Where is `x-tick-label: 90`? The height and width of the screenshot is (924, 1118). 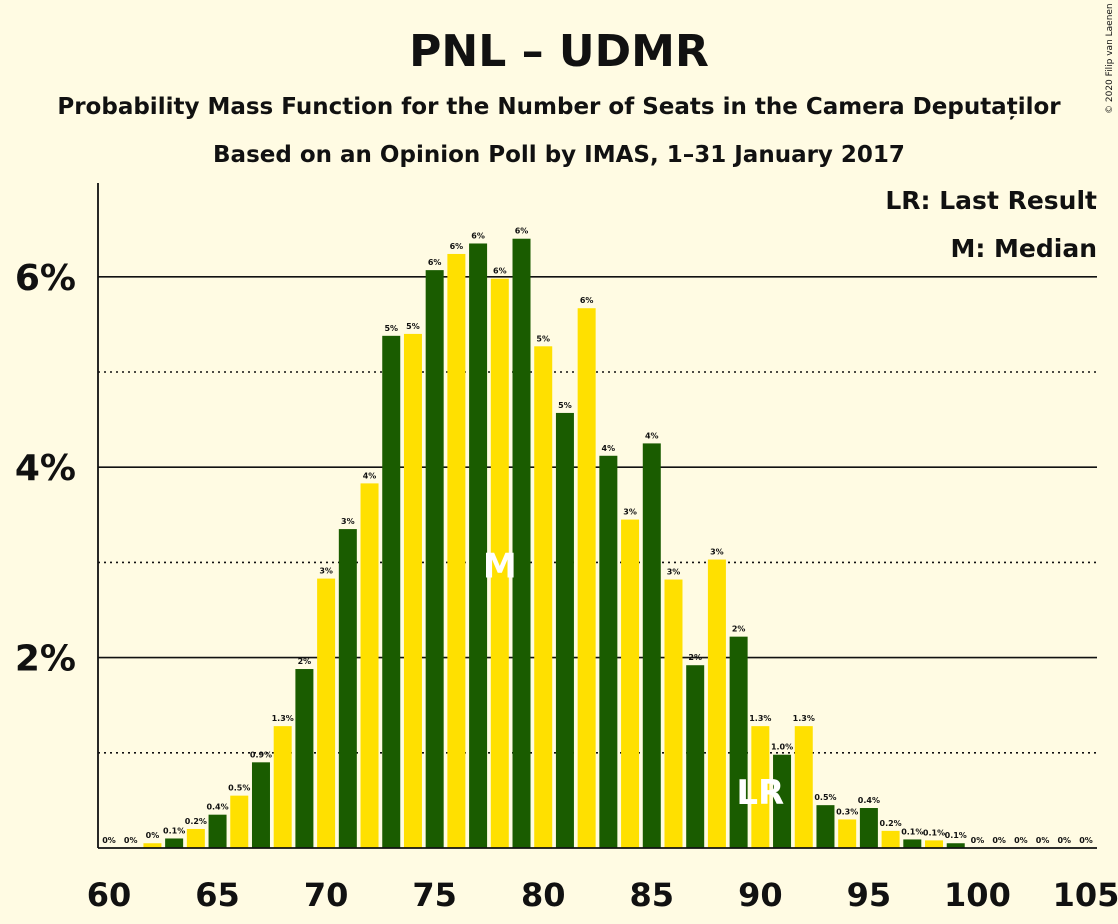
x-tick-label: 90 is located at coordinates (760, 895).